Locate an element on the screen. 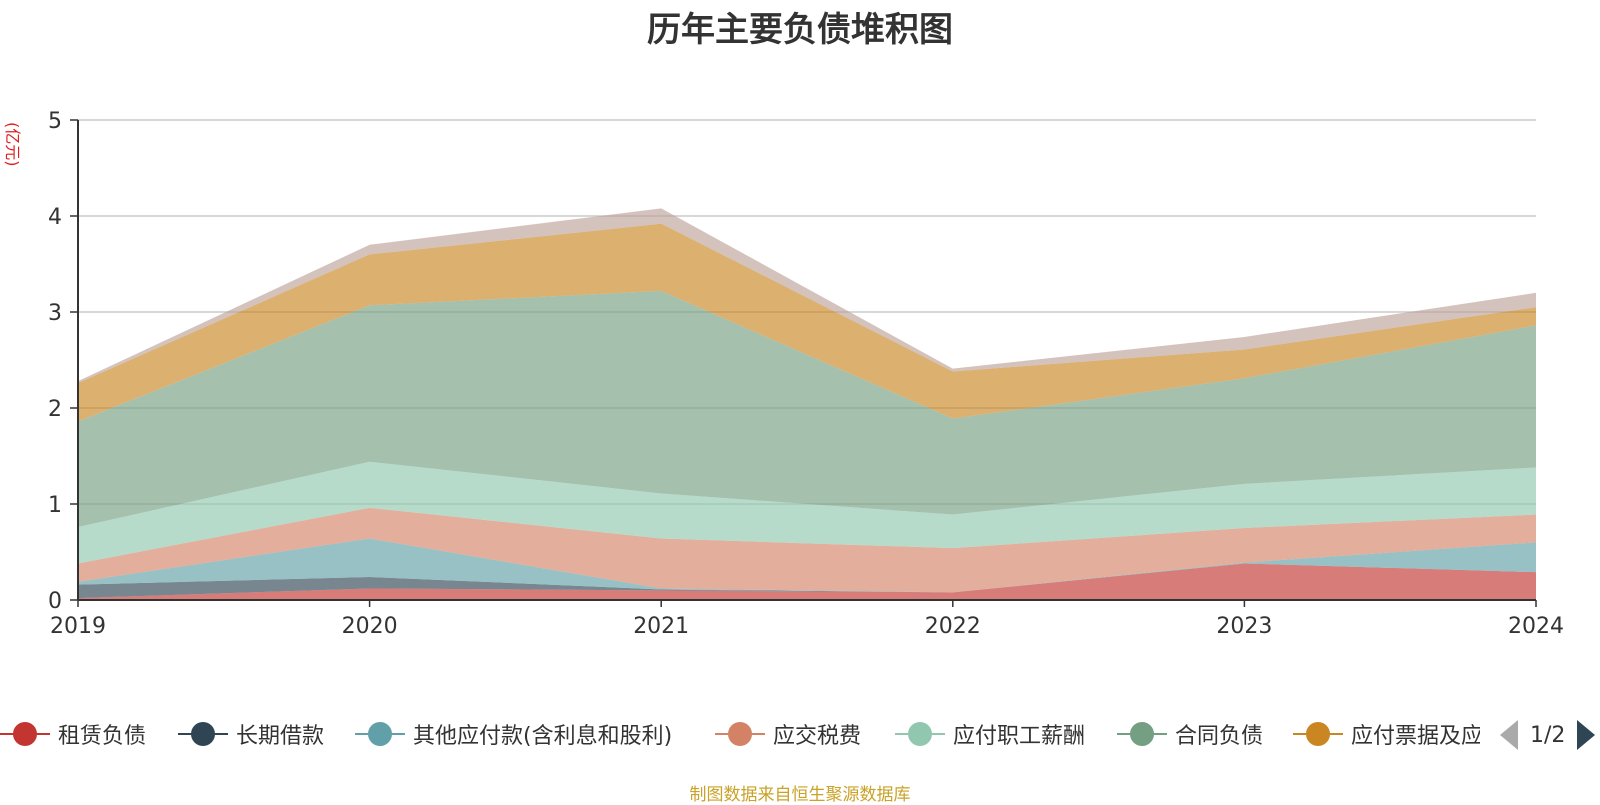  x-tick-label: 2023 is located at coordinates (1244, 626).